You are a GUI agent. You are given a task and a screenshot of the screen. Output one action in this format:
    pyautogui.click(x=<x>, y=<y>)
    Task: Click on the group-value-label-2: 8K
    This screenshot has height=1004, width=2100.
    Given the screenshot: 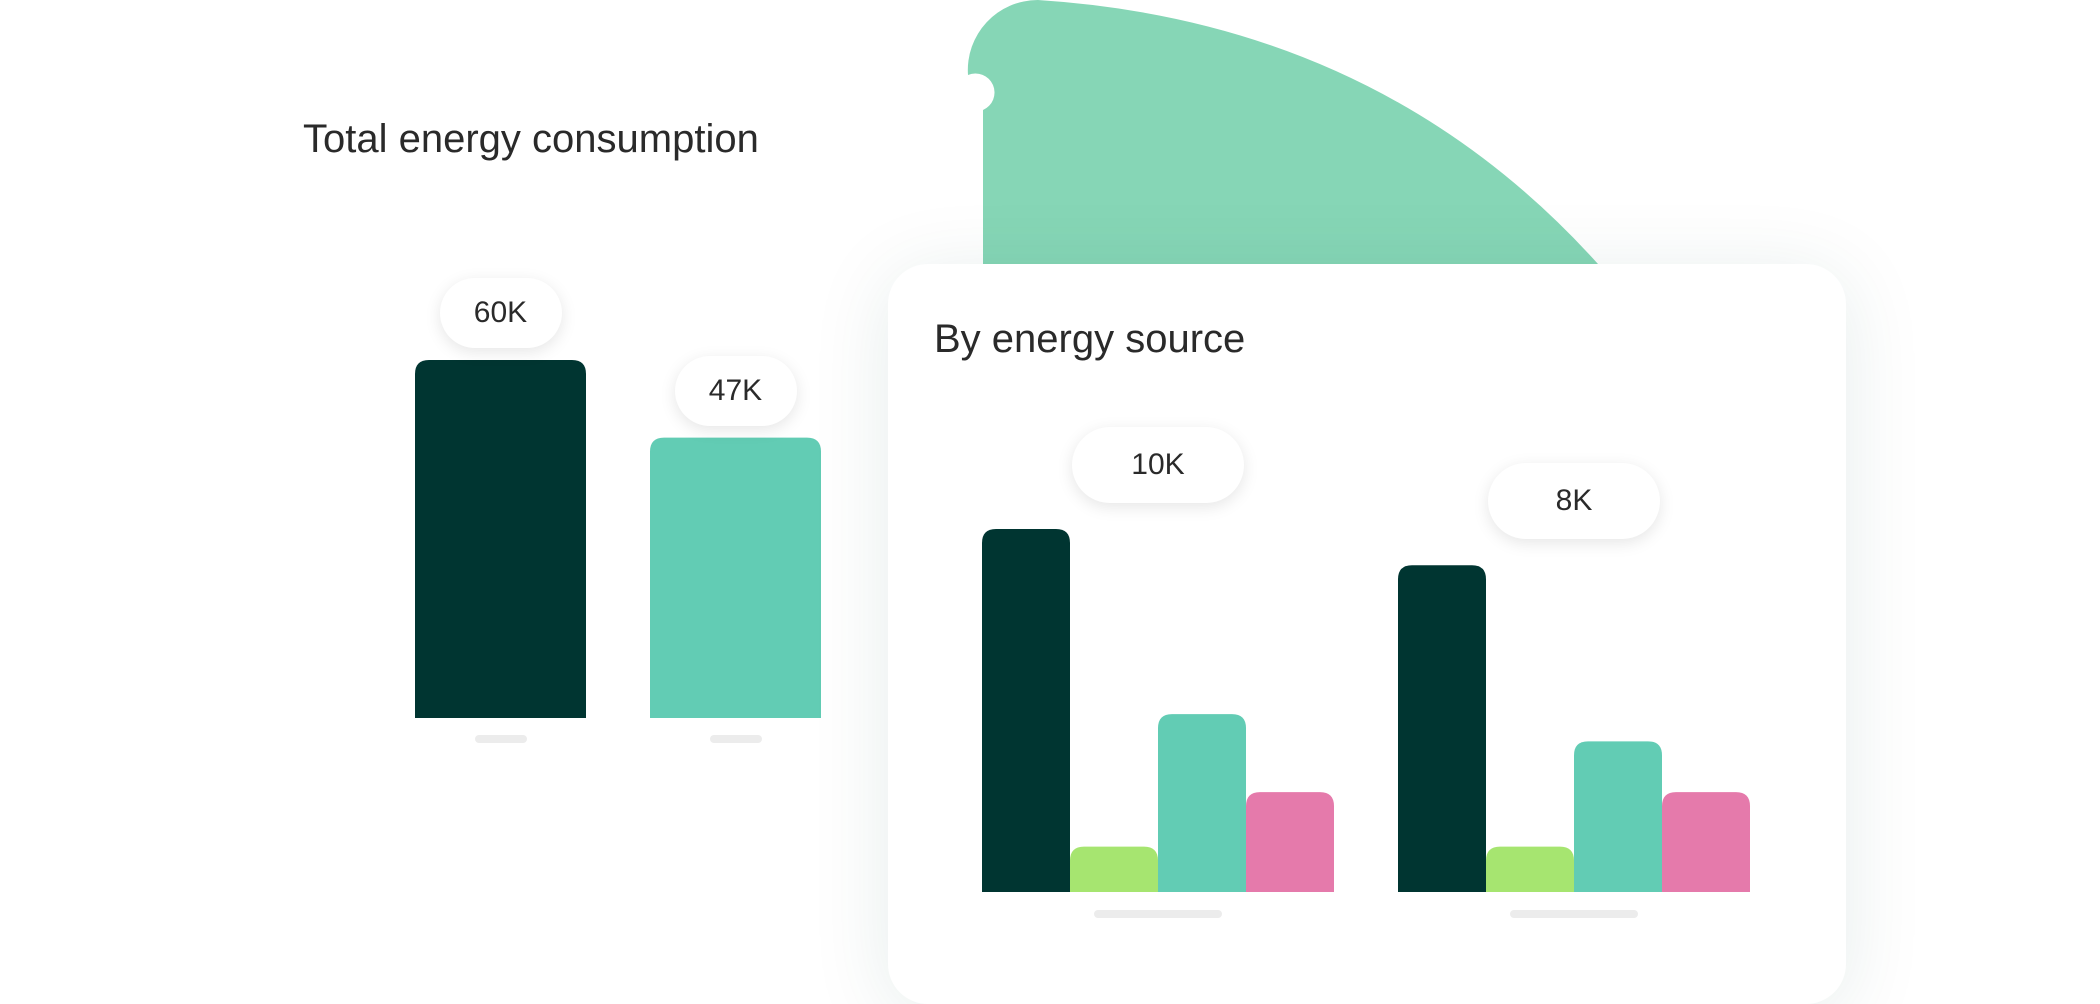 What is the action you would take?
    pyautogui.click(x=1574, y=501)
    